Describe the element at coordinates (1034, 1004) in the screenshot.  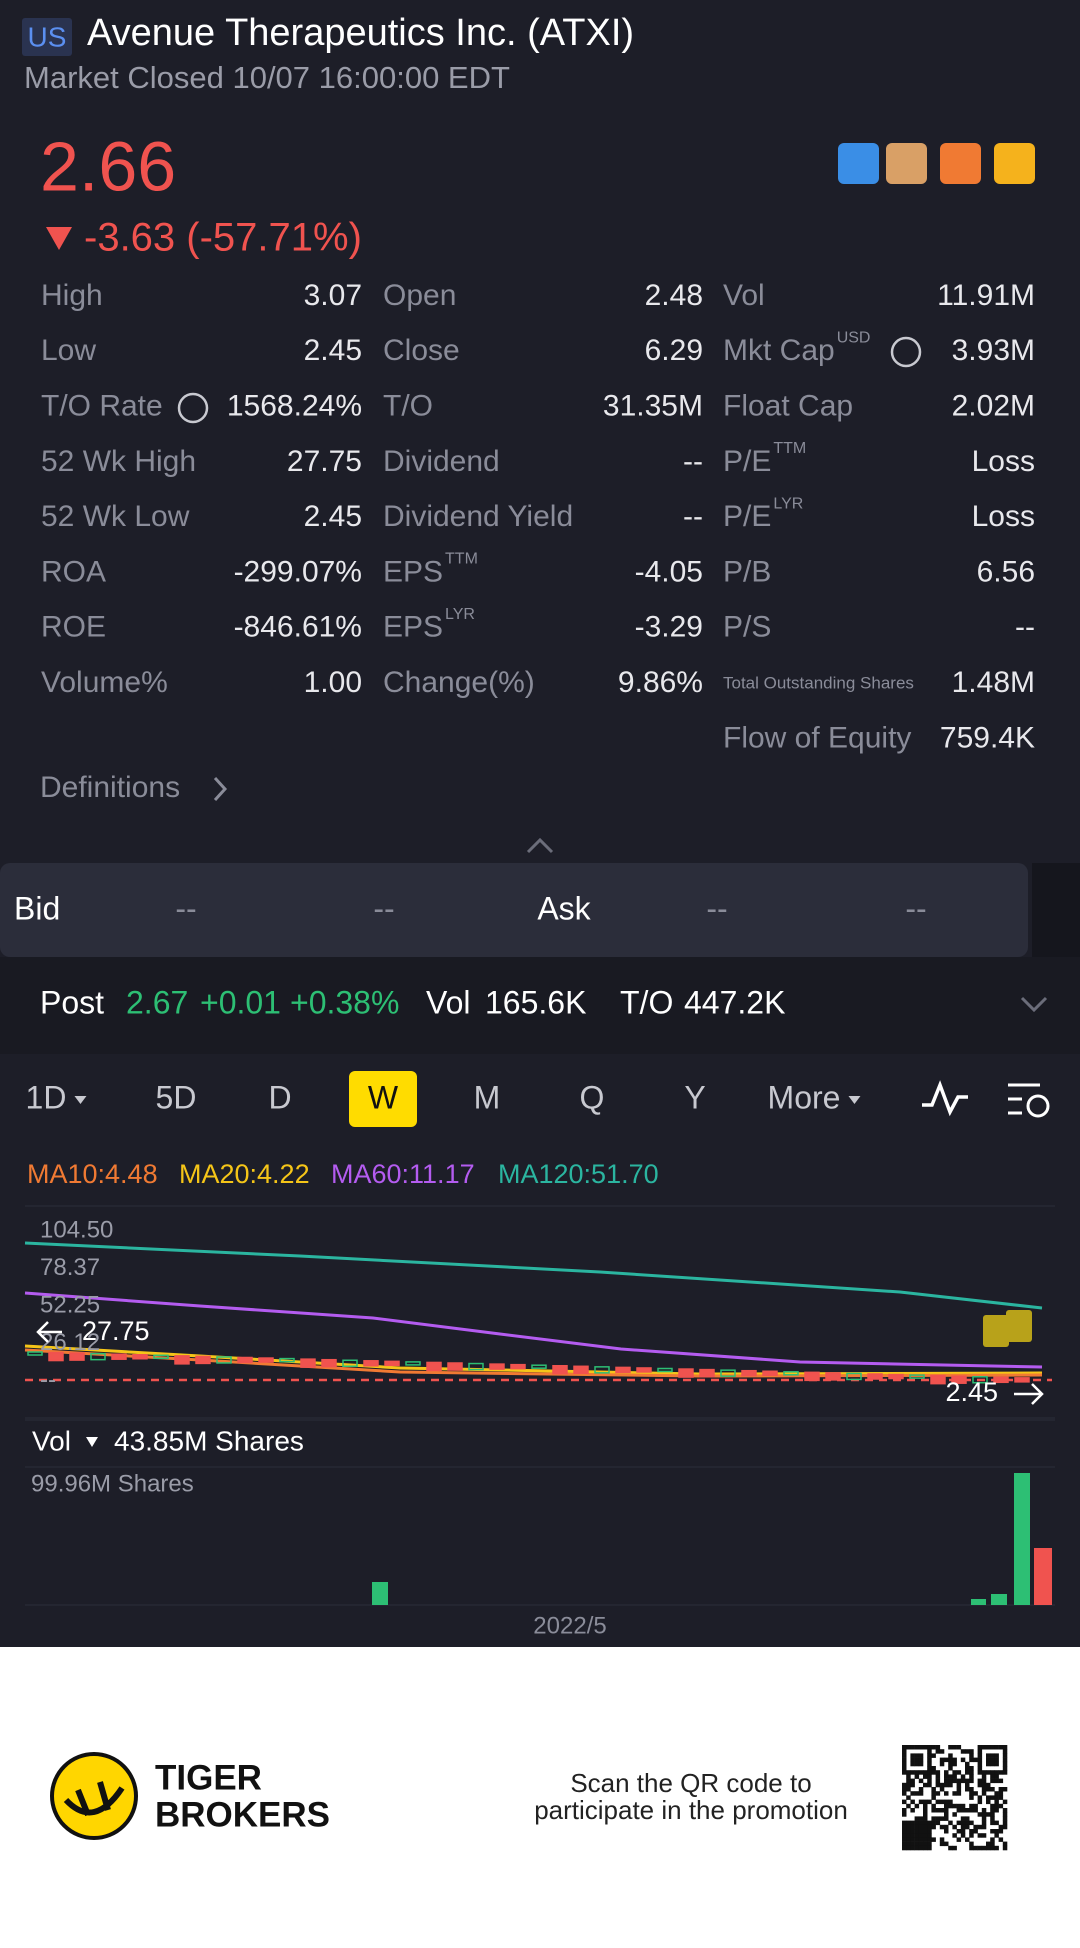
I see `expand` at that location.